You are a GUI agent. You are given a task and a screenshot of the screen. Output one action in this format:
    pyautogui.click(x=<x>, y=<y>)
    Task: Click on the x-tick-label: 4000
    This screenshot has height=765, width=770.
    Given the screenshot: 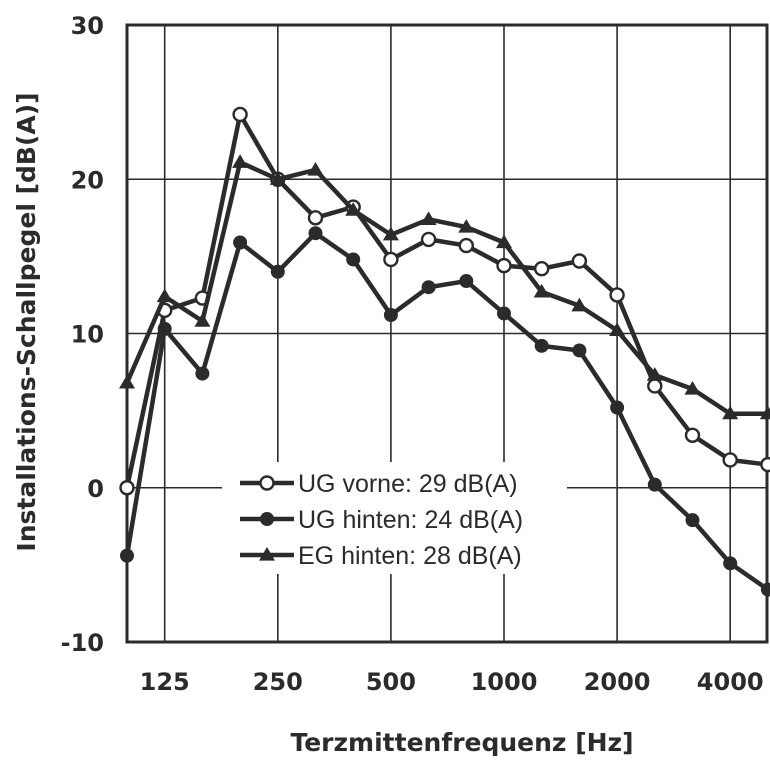 What is the action you would take?
    pyautogui.click(x=730, y=682)
    